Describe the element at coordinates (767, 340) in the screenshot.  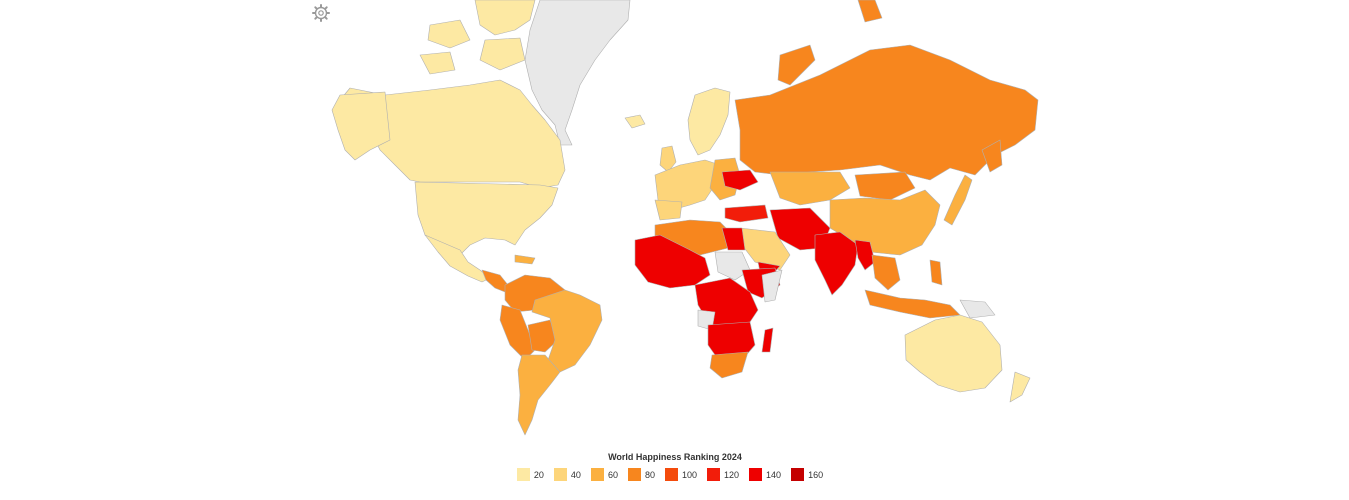
I see `region-madagascar` at that location.